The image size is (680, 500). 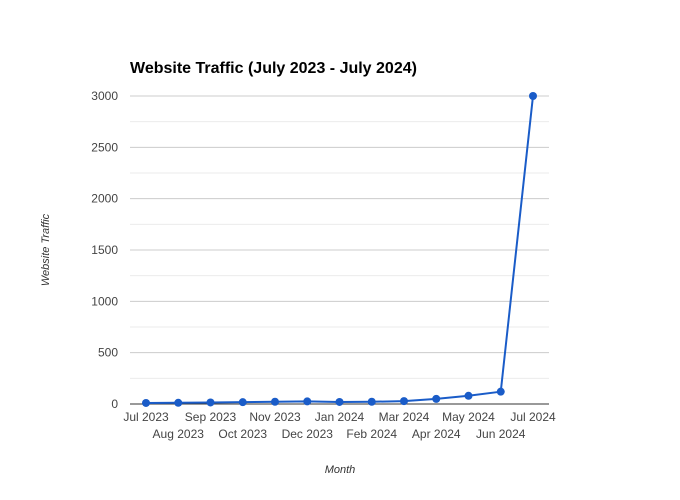 I want to click on x-tick-label: Jun 2024, so click(x=501, y=434).